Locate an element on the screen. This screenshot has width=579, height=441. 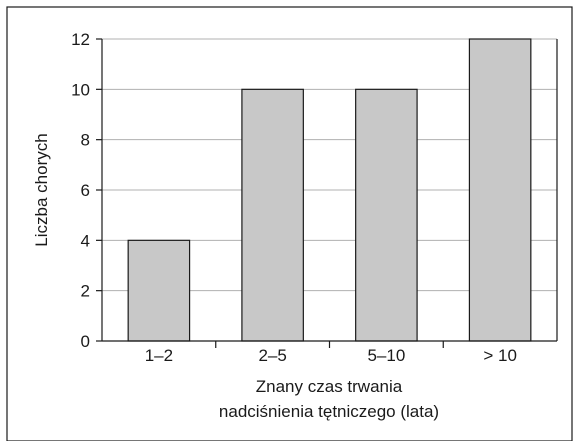
x-tick-labels: 1–2 2–5 5–10 > 10 is located at coordinates (331, 353).